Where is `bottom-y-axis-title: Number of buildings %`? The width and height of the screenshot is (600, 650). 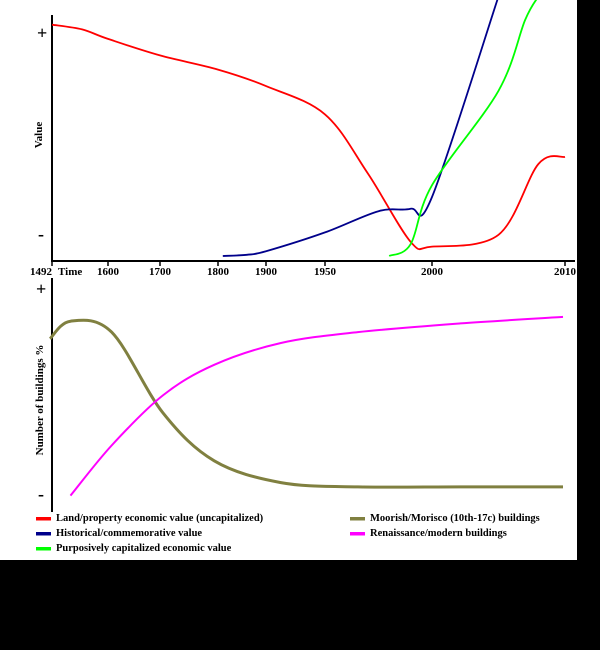
bottom-y-axis-title: Number of buildings % is located at coordinates (40, 400).